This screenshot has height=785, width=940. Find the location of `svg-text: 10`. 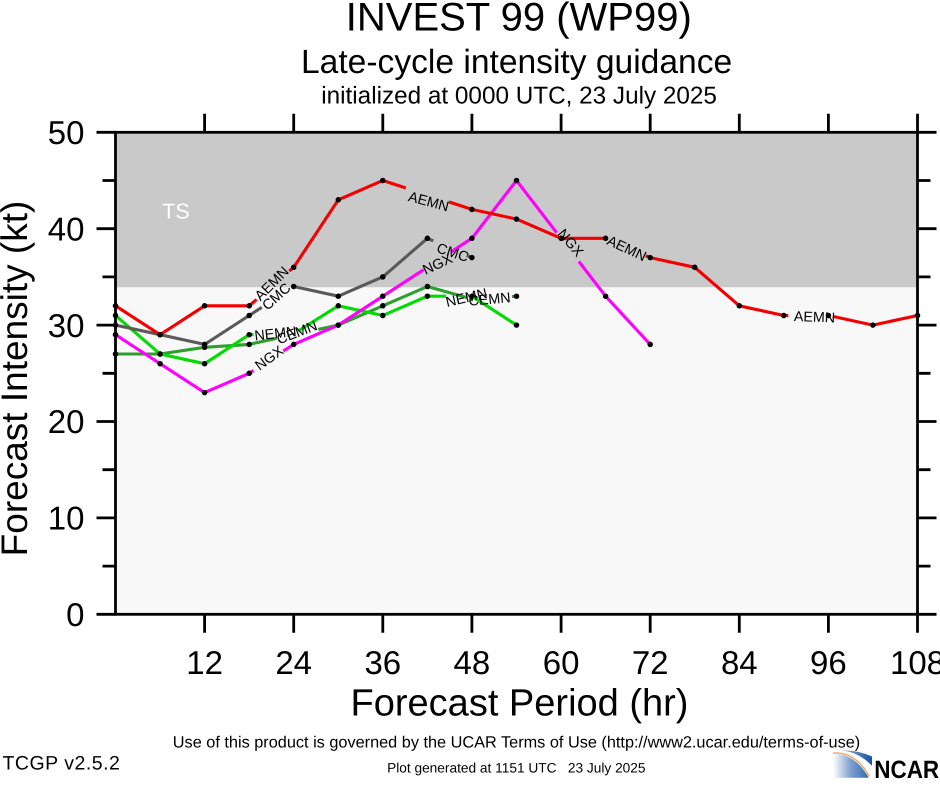

svg-text: 10 is located at coordinates (66, 518).